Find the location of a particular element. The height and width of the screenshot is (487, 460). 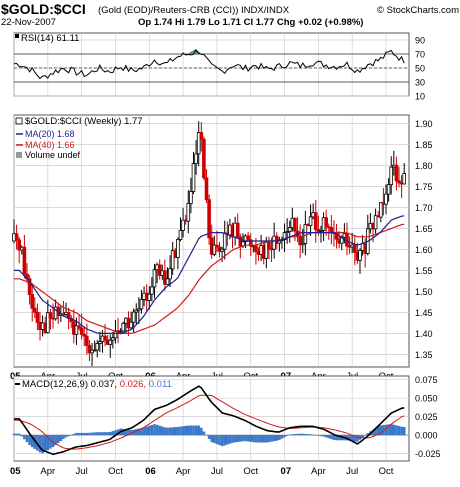

volume-legend-swatch is located at coordinates (19, 155).